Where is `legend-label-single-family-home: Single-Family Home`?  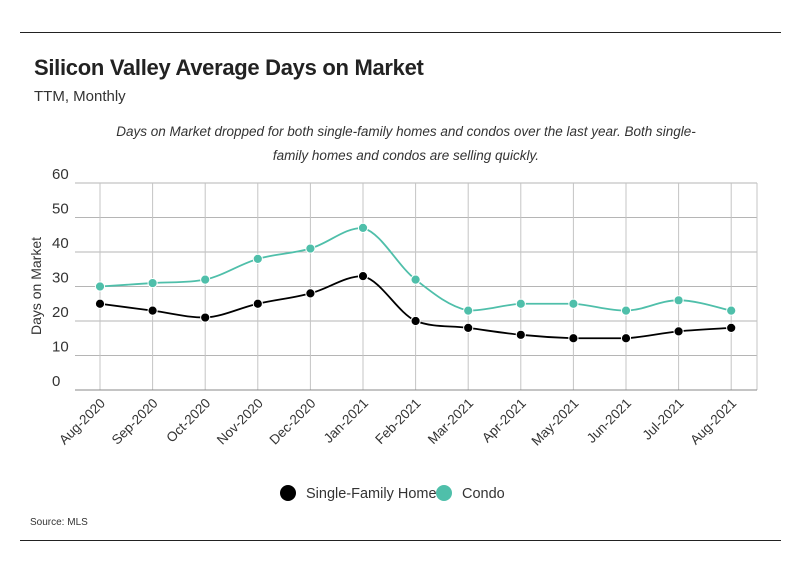 legend-label-single-family-home: Single-Family Home is located at coordinates (371, 494).